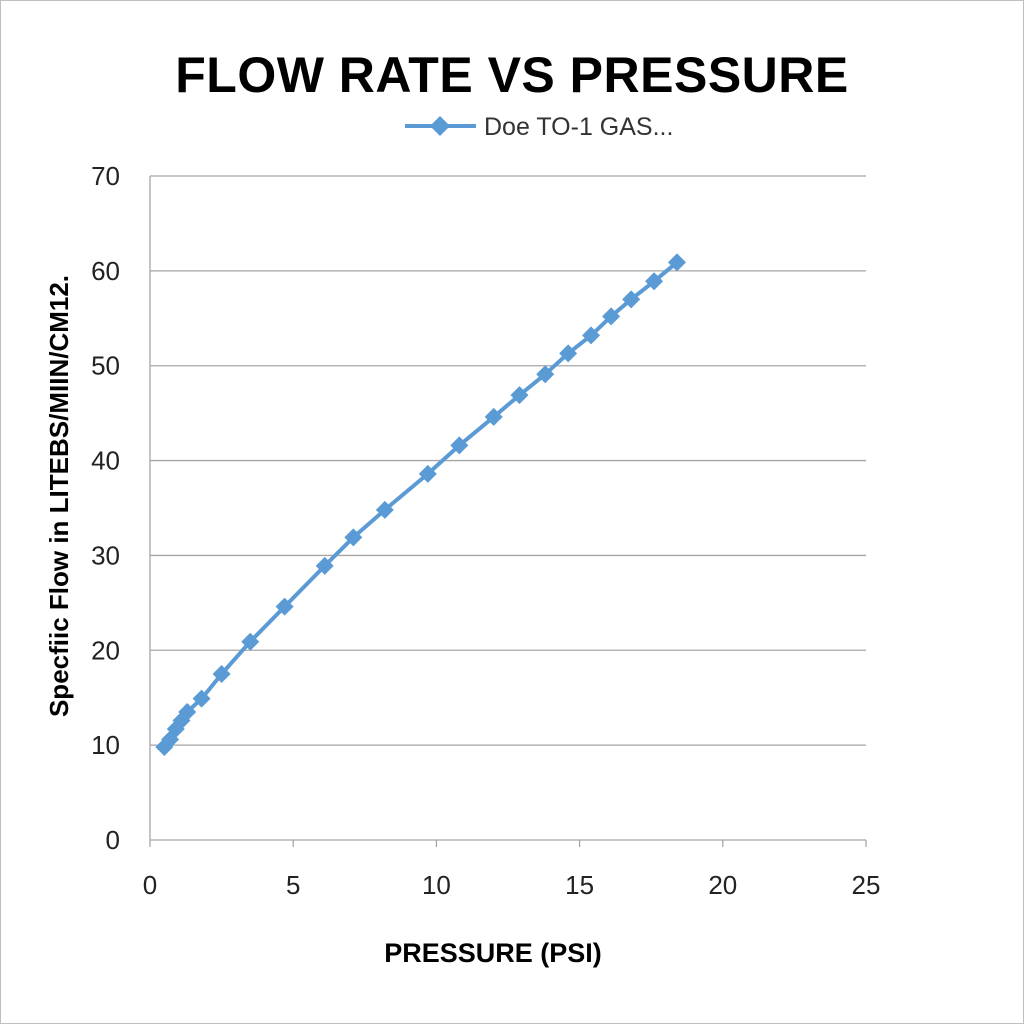 This screenshot has width=1024, height=1024. I want to click on x-tick-label: 10, so click(436, 885).